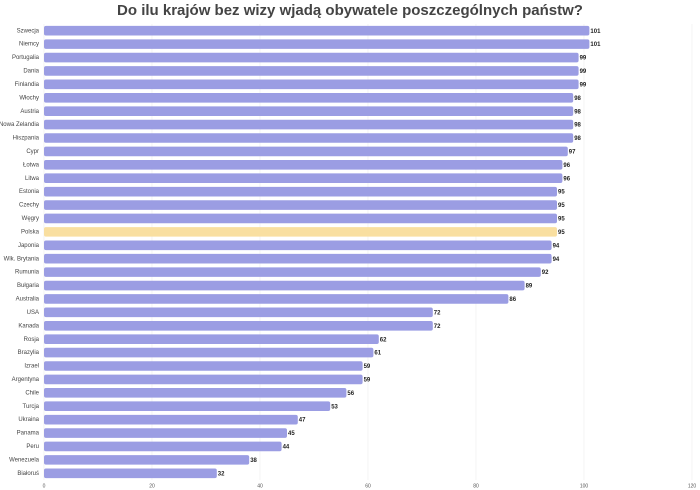 The height and width of the screenshot is (490, 700). I want to click on y-tick-label: Argentyna, so click(26, 380).